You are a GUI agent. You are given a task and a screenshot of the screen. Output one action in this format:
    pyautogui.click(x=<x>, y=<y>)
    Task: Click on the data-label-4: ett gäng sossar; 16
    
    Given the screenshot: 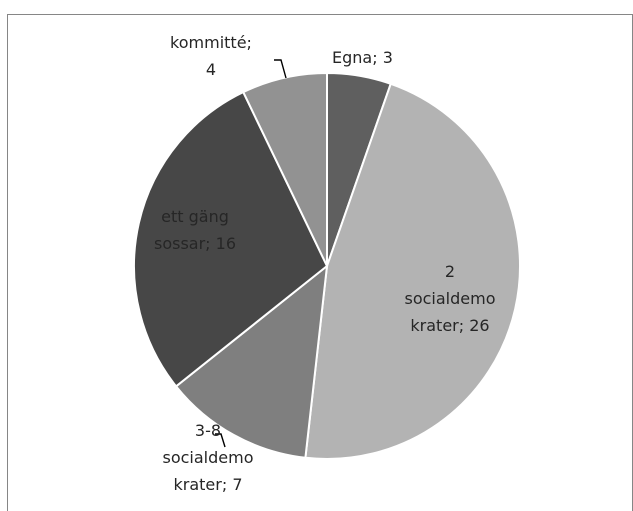 What is the action you would take?
    pyautogui.click(x=195, y=230)
    